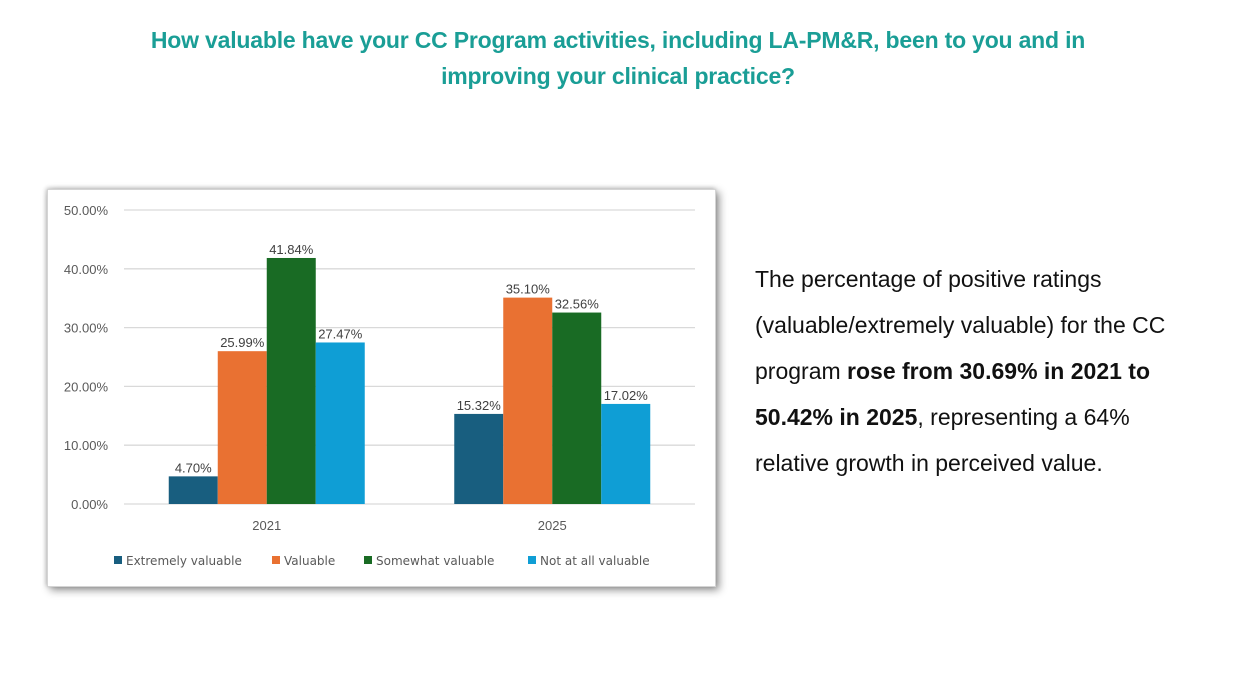  Describe the element at coordinates (340, 333) in the screenshot. I see `data-label: 27.47%` at that location.